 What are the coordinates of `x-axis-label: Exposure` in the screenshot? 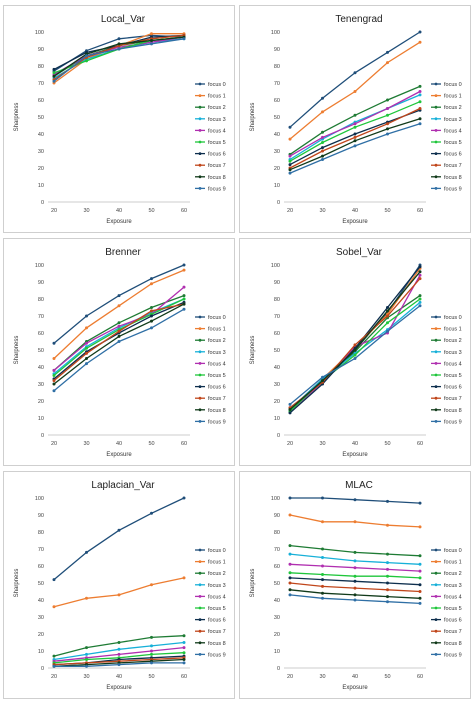 It's located at (355, 222).